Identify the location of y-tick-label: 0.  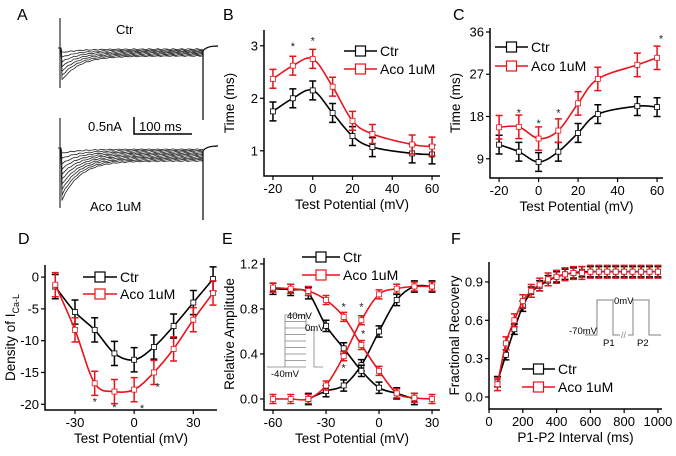
(35, 277).